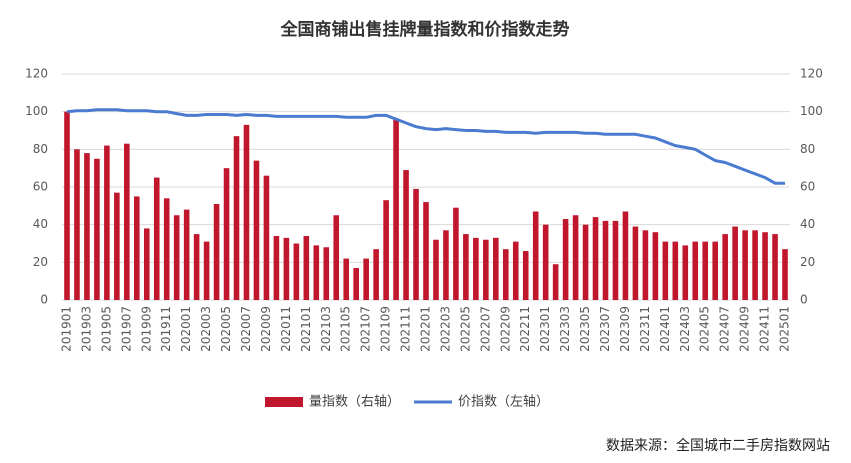  What do you see at coordinates (804, 300) in the screenshot?
I see `y2-tick-label: 0` at bounding box center [804, 300].